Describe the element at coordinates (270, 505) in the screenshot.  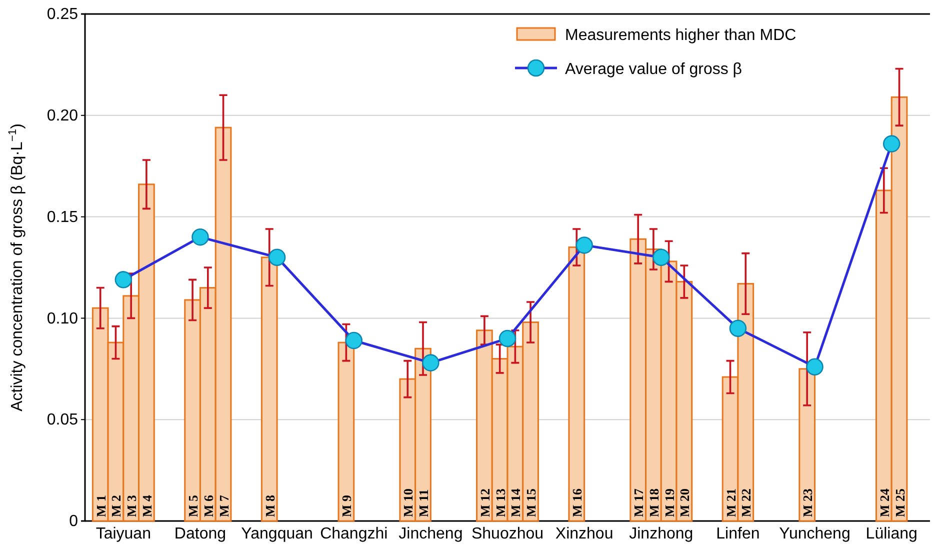
I see `data-label: M 8` at that location.